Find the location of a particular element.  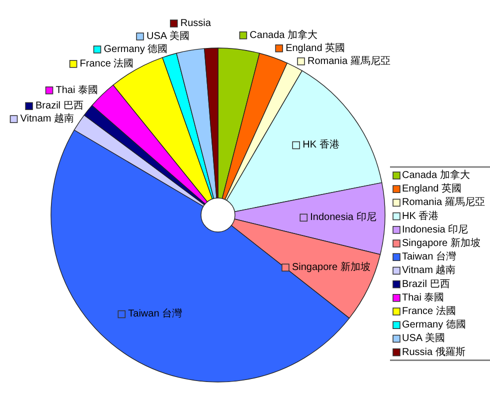

legend-label: Brazil 巴西 is located at coordinates (426, 284).